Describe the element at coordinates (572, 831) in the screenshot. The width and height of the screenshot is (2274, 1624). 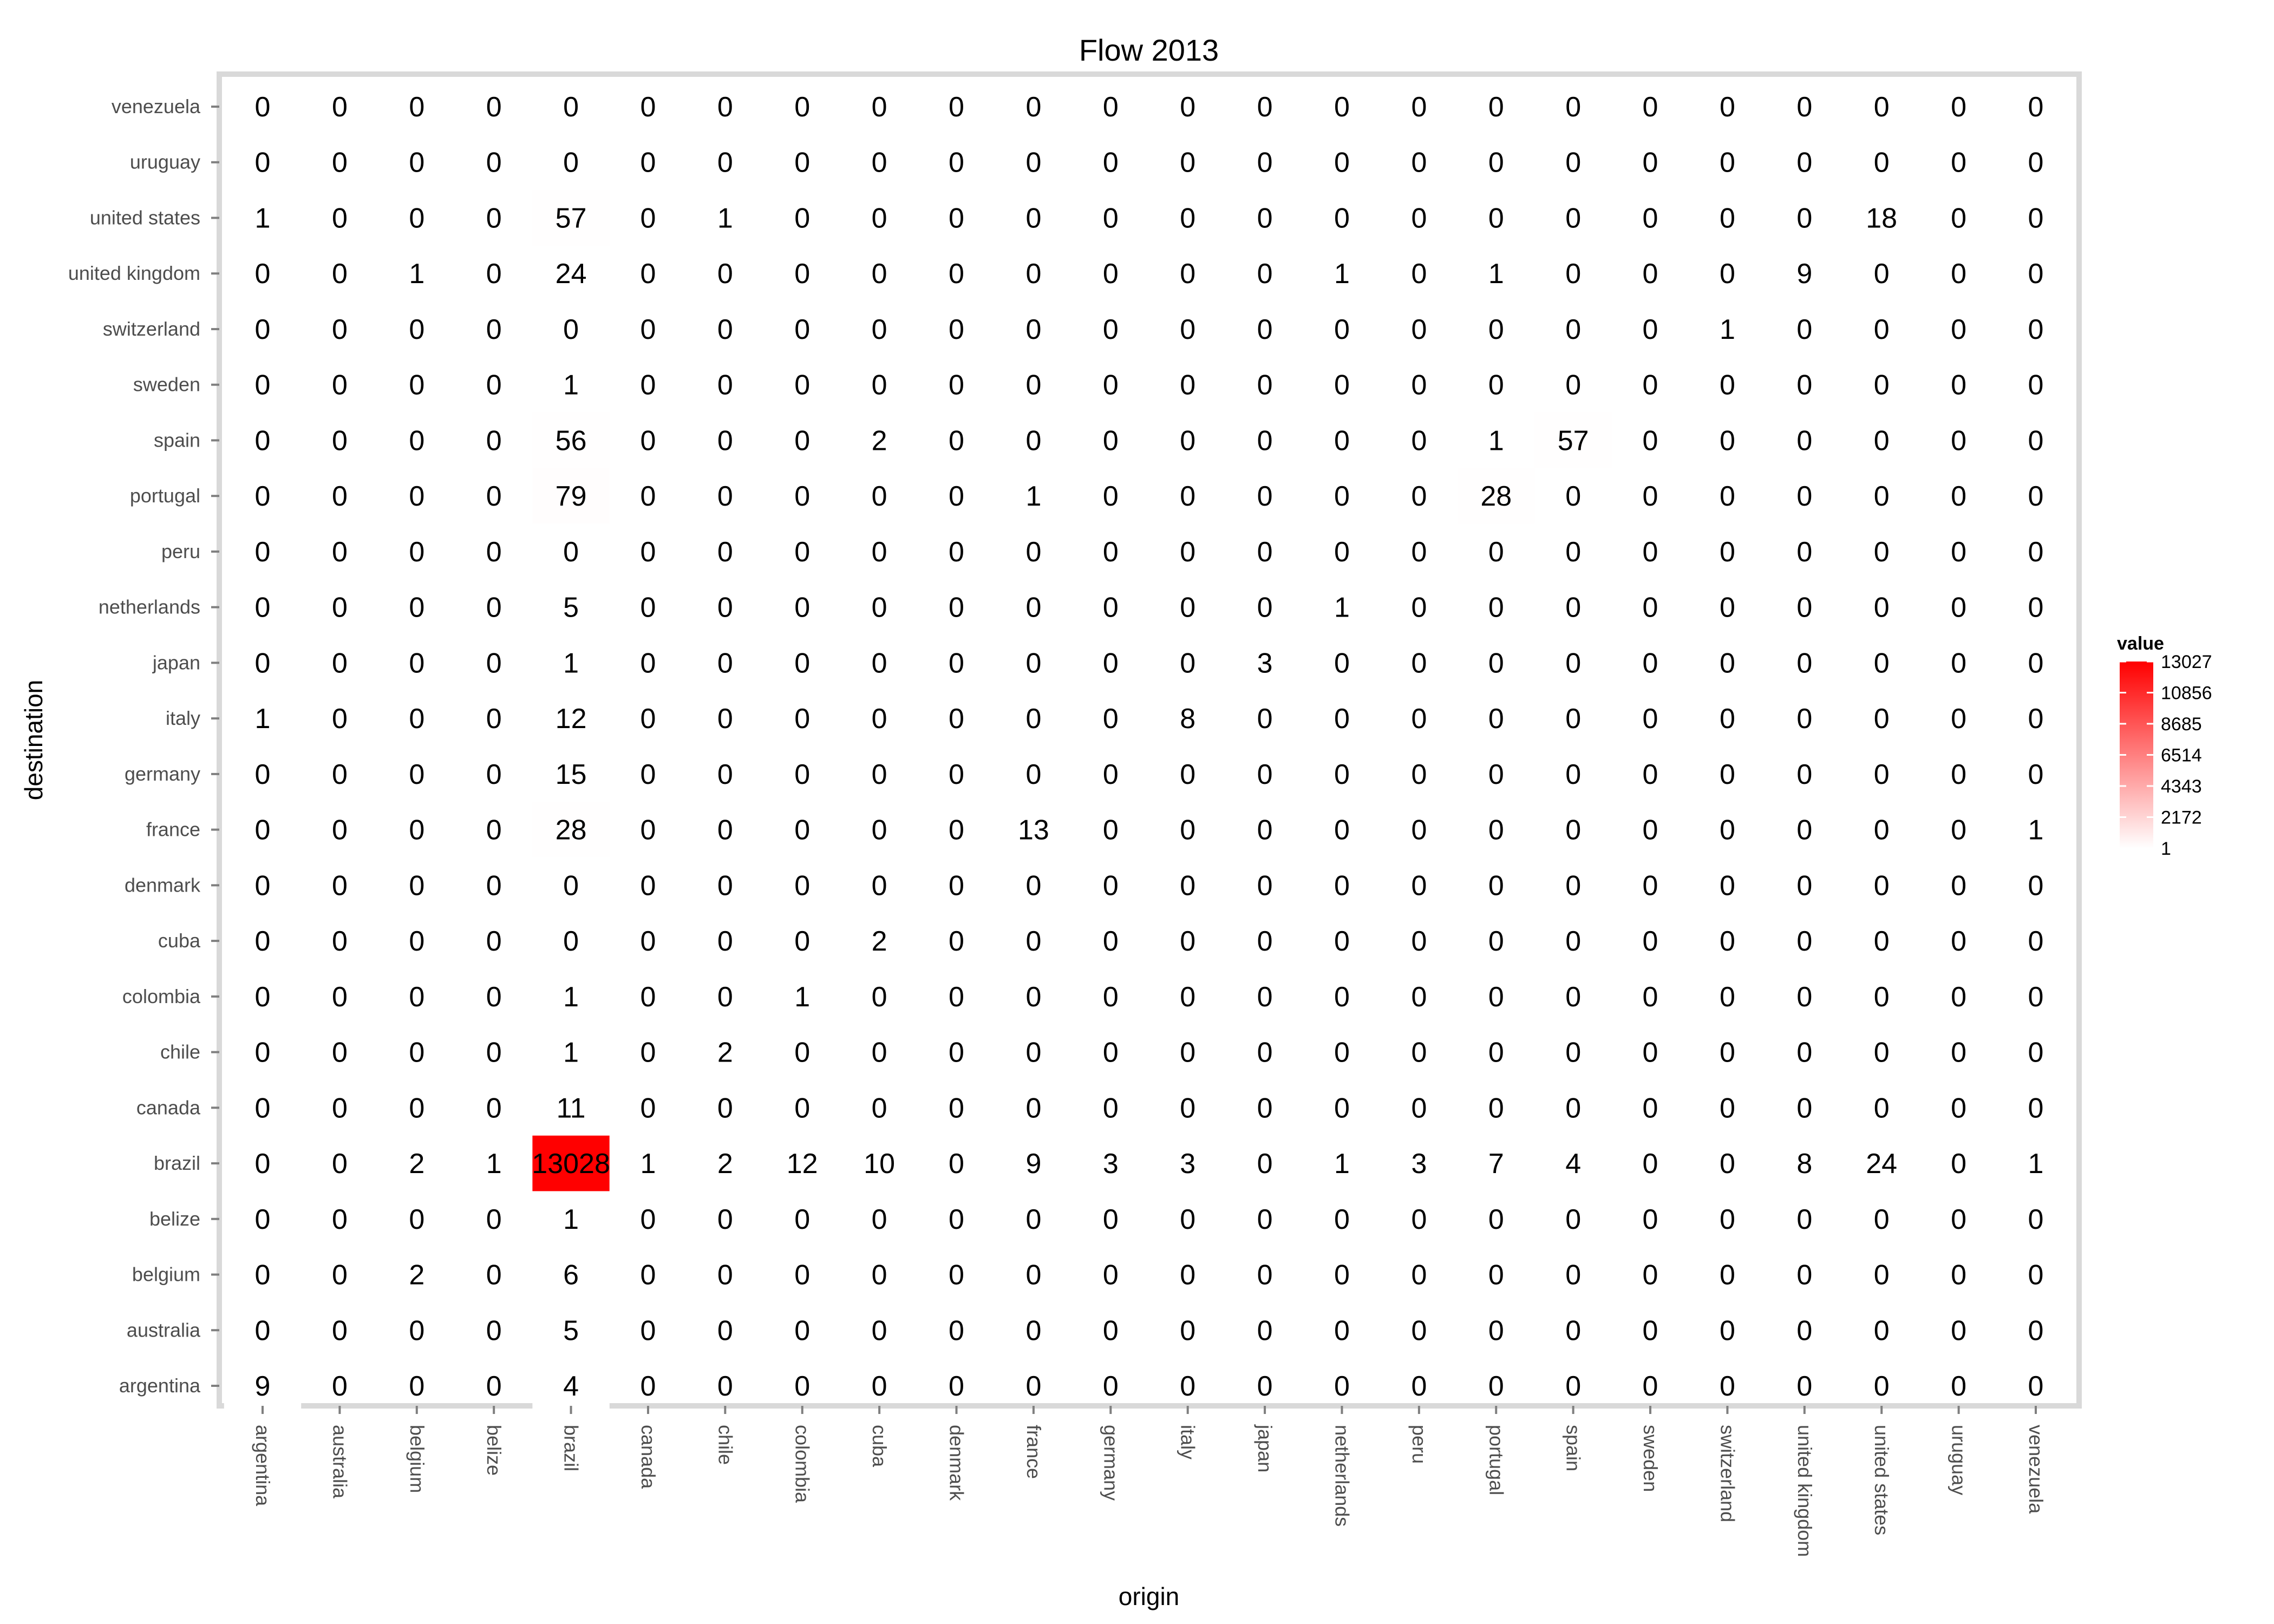
I see `cell-value-label: 28` at that location.